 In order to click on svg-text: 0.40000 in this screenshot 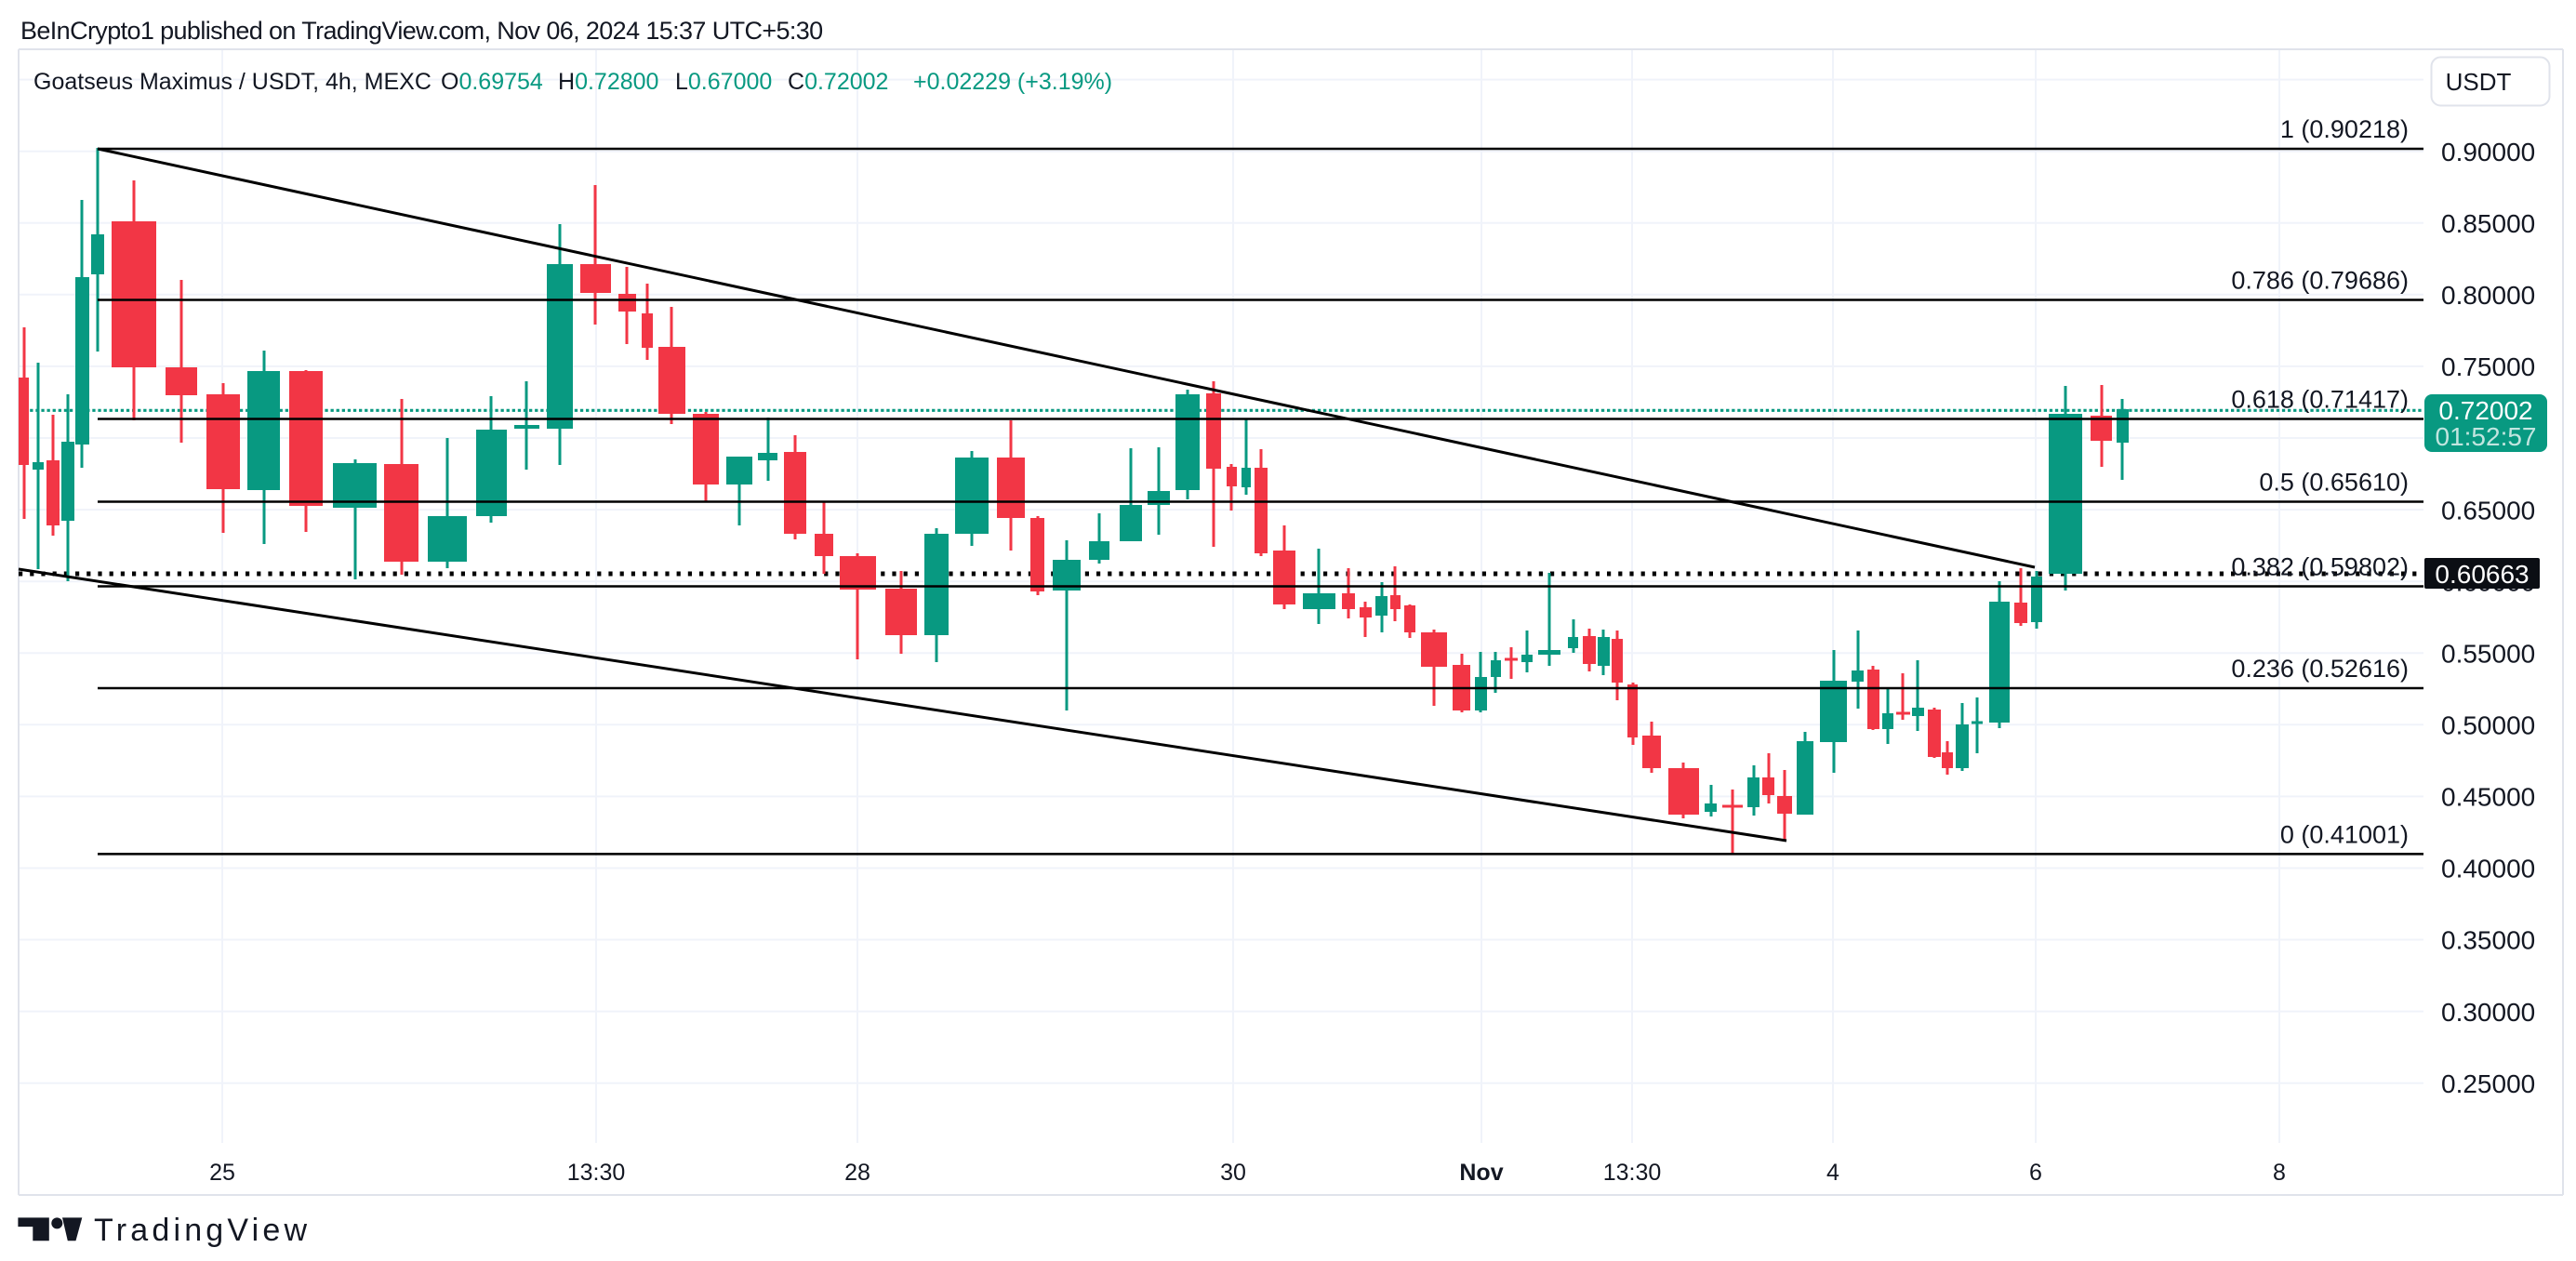, I will do `click(2488, 869)`.